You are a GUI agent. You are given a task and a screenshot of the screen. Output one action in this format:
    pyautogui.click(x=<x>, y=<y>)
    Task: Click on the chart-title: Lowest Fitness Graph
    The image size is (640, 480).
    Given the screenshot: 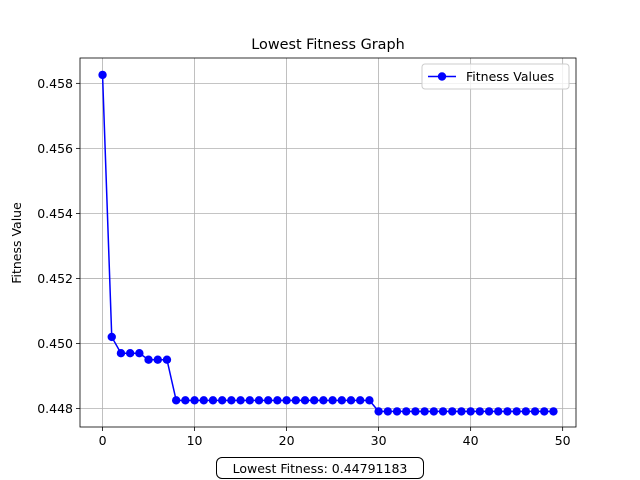 What is the action you would take?
    pyautogui.click(x=327, y=45)
    